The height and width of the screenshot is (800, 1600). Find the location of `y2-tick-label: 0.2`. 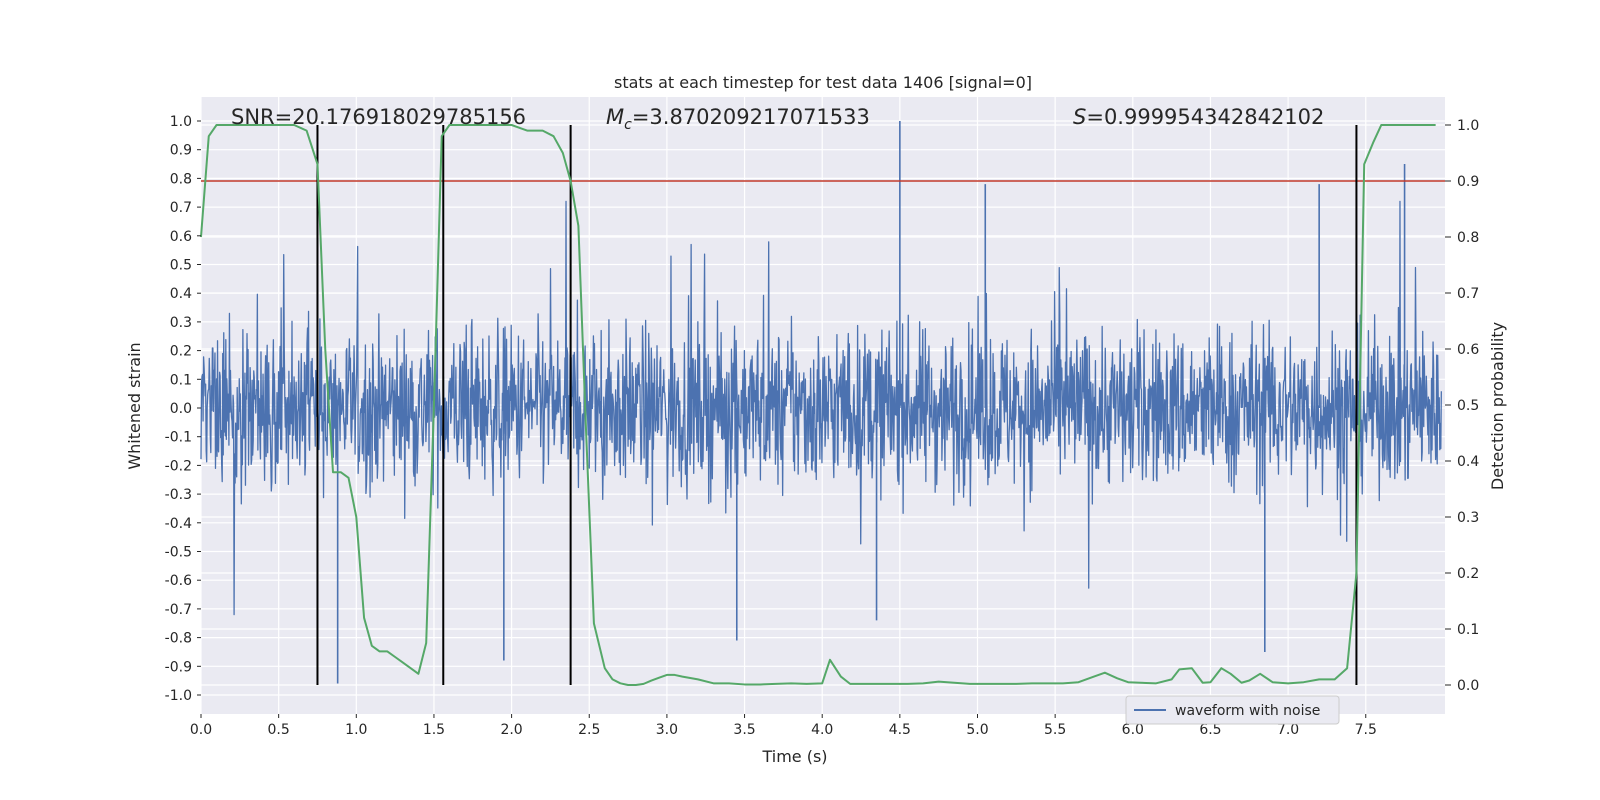

y2-tick-label: 0.2 is located at coordinates (1468, 574).